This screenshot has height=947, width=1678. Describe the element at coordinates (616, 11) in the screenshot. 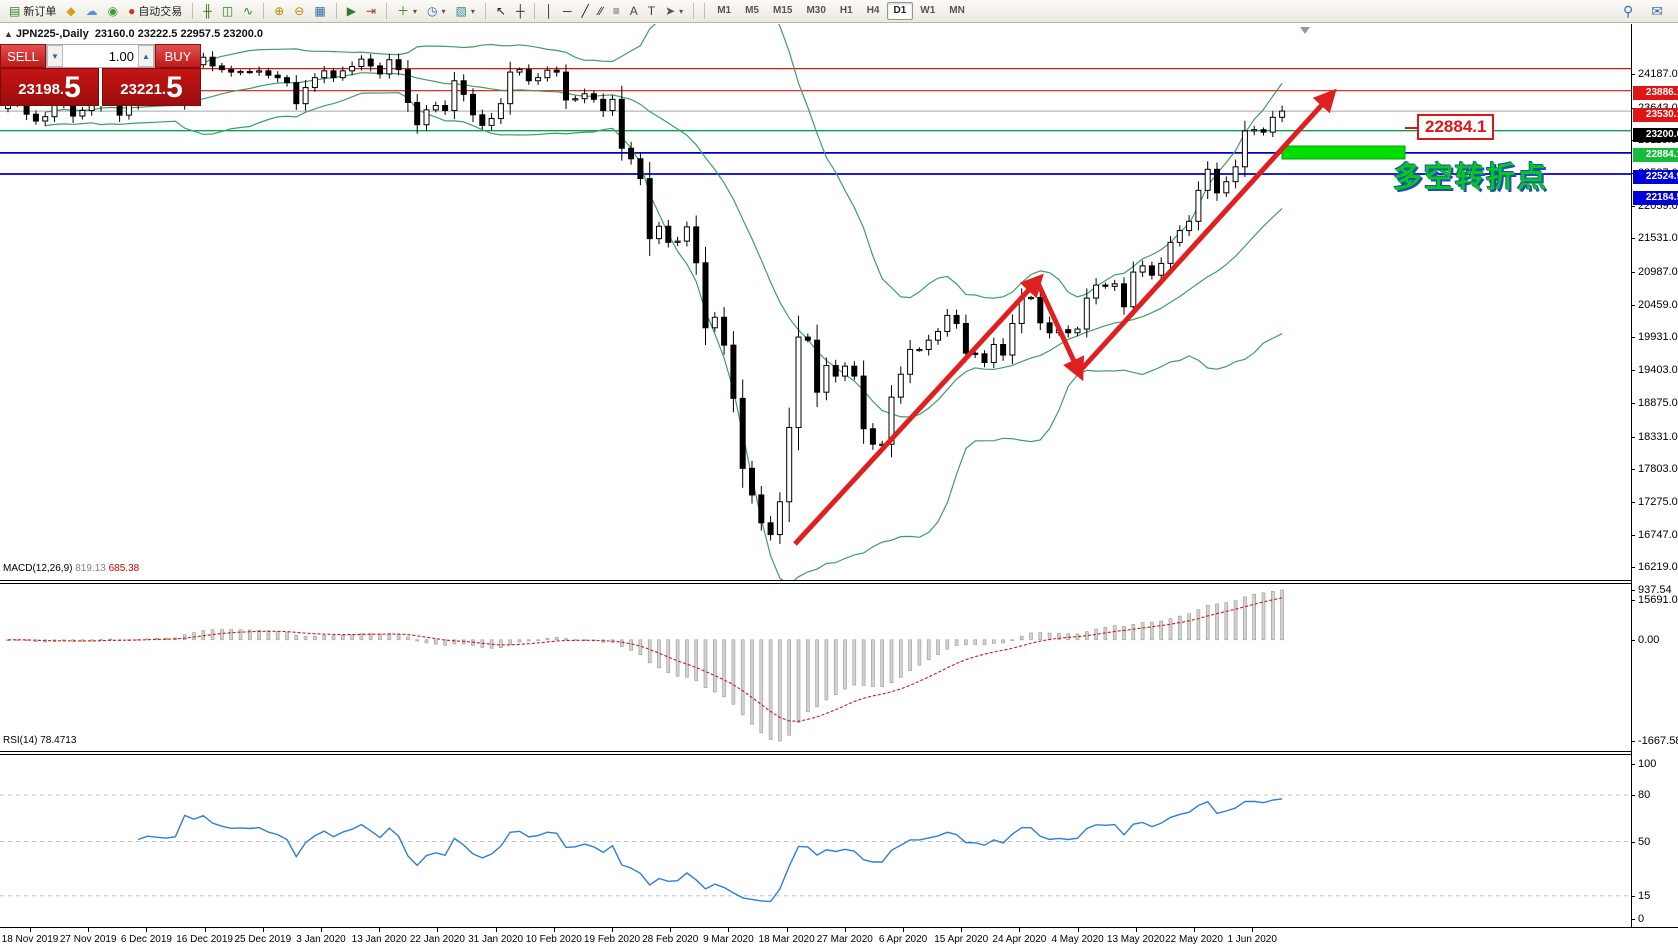

I see `fibonacci-icon: ≡` at that location.